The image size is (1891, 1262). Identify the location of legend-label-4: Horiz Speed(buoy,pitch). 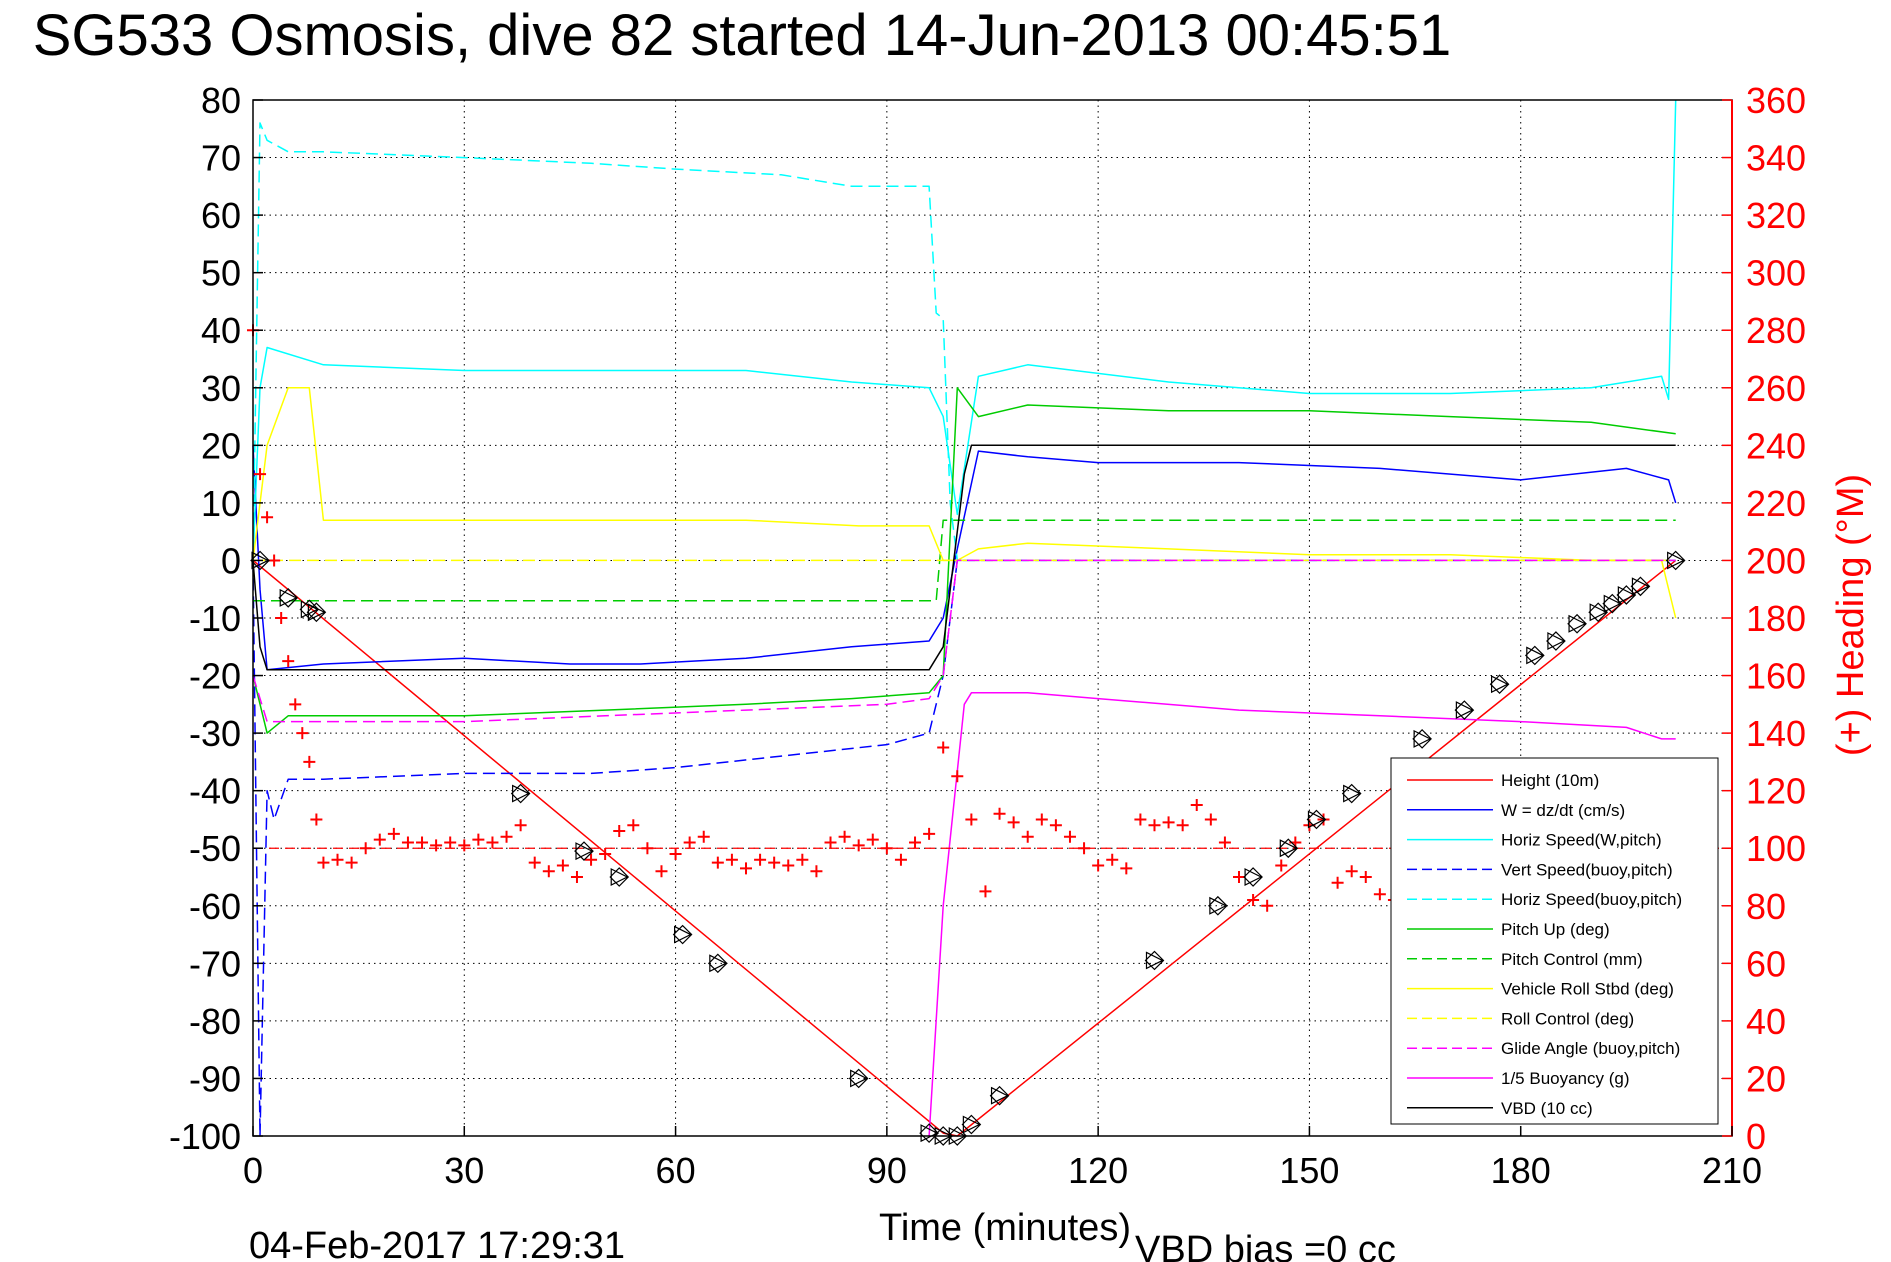
(1591, 899).